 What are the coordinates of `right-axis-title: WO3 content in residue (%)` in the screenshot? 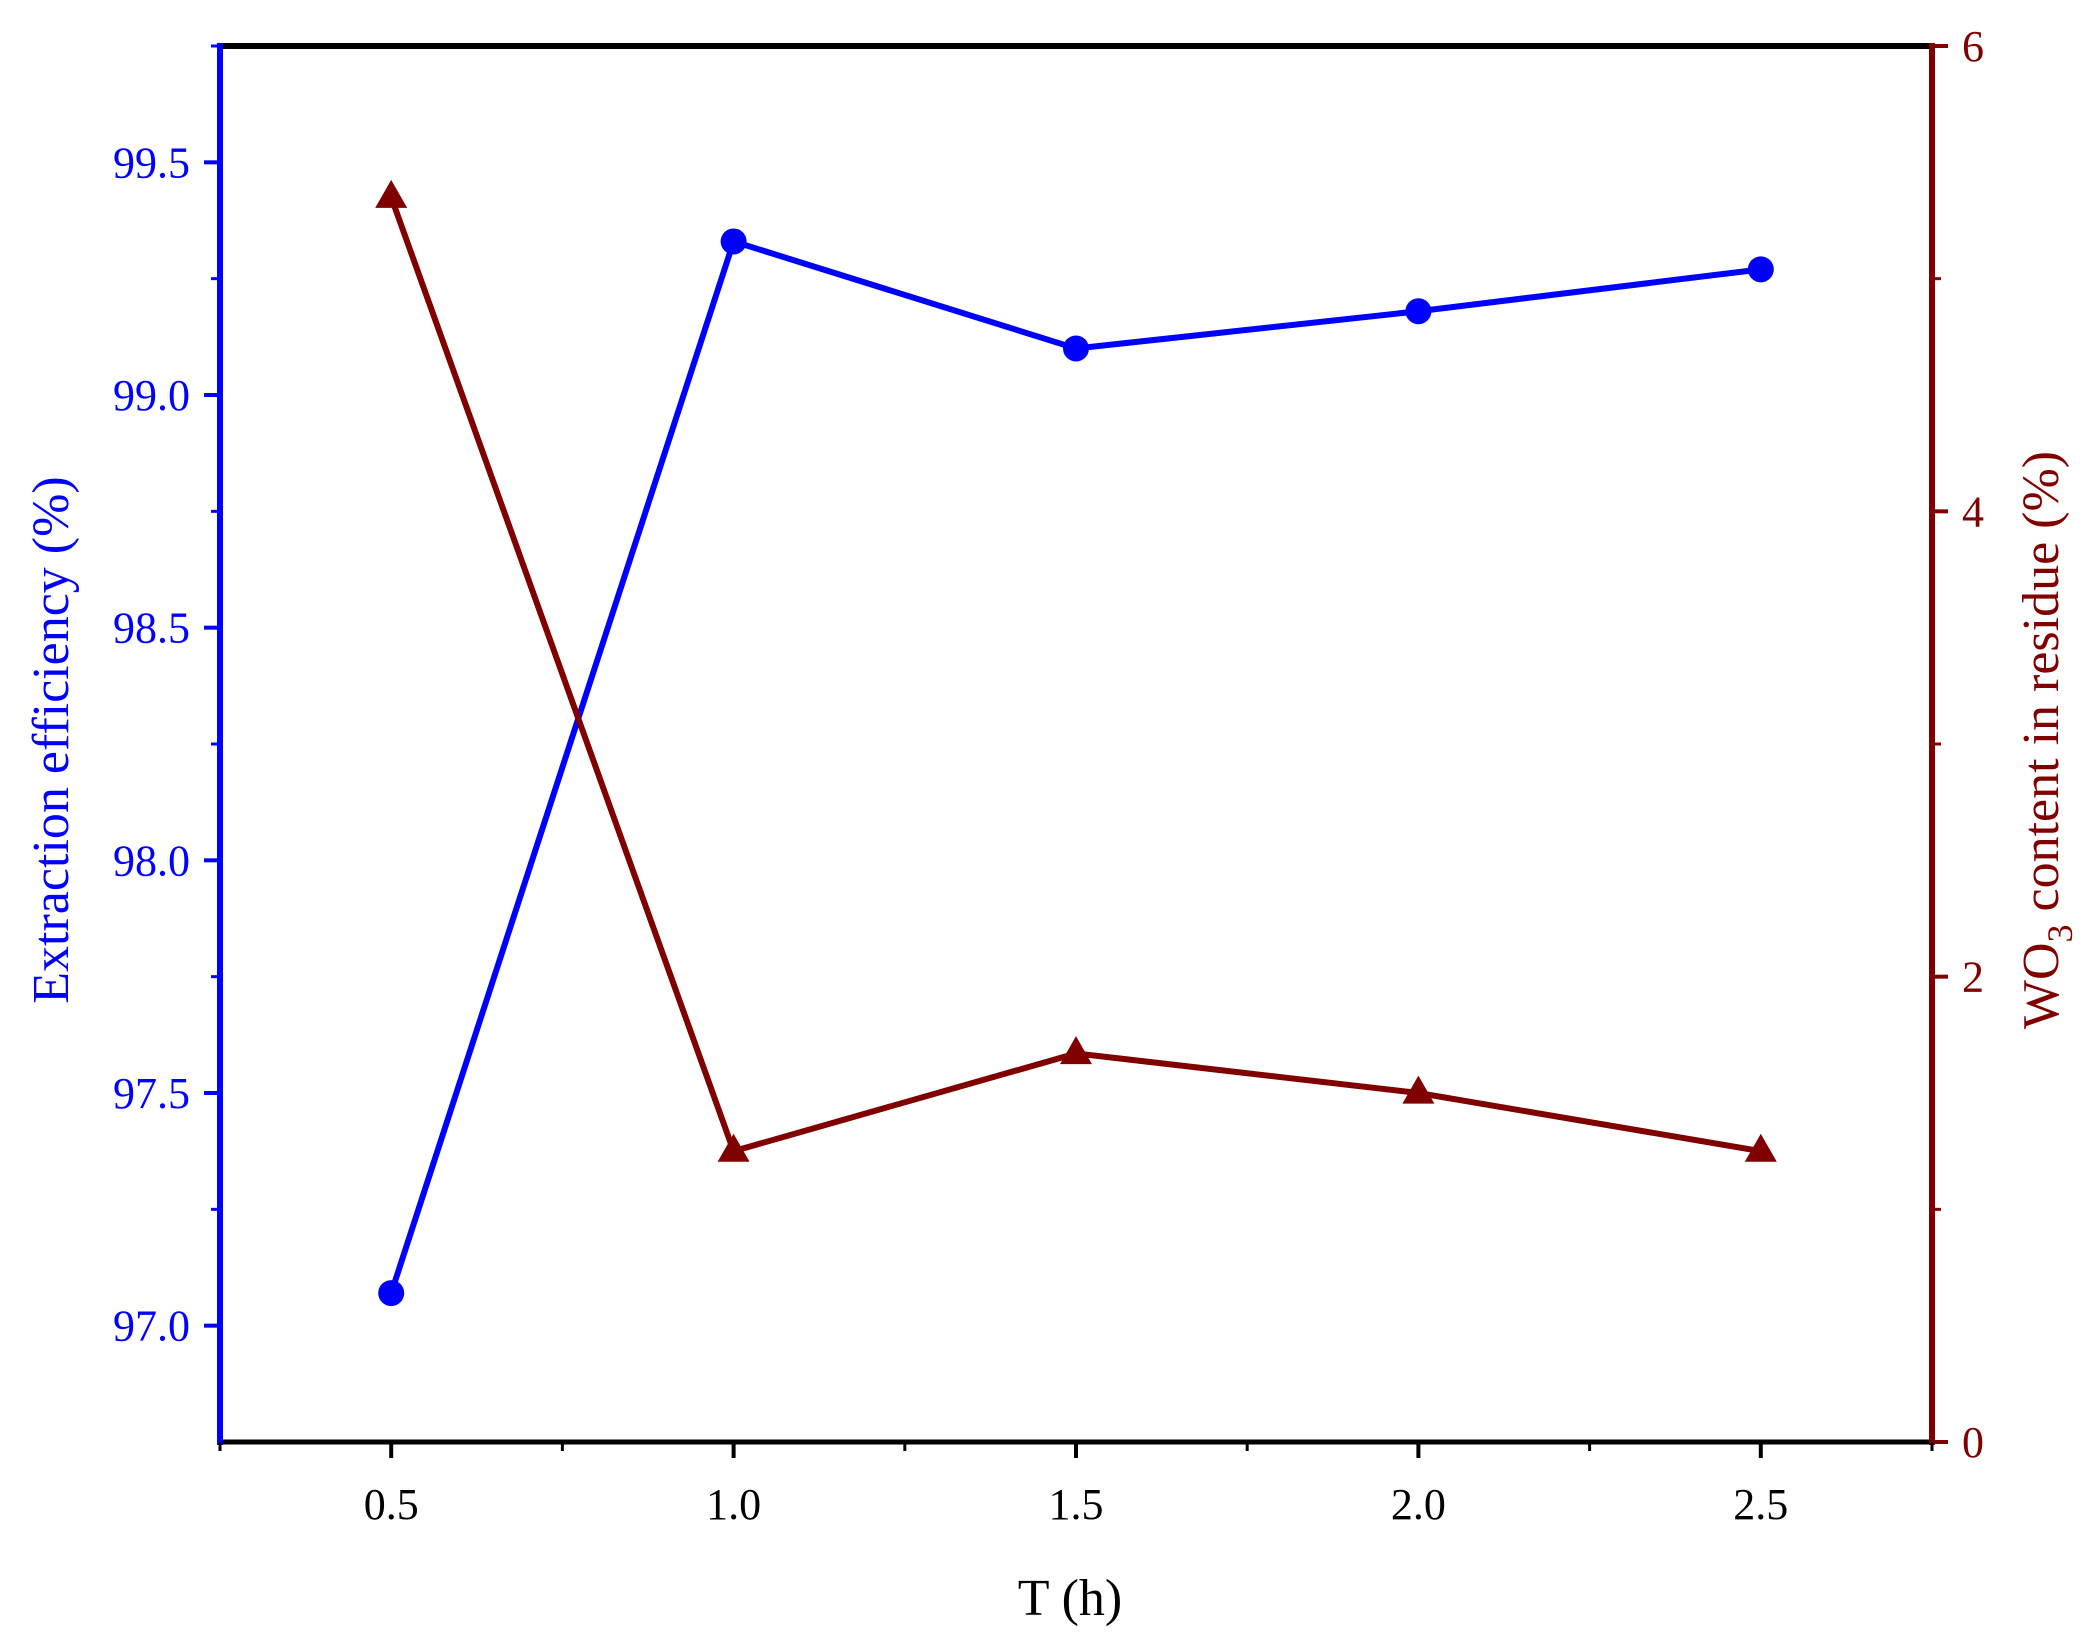 It's located at (2046, 740).